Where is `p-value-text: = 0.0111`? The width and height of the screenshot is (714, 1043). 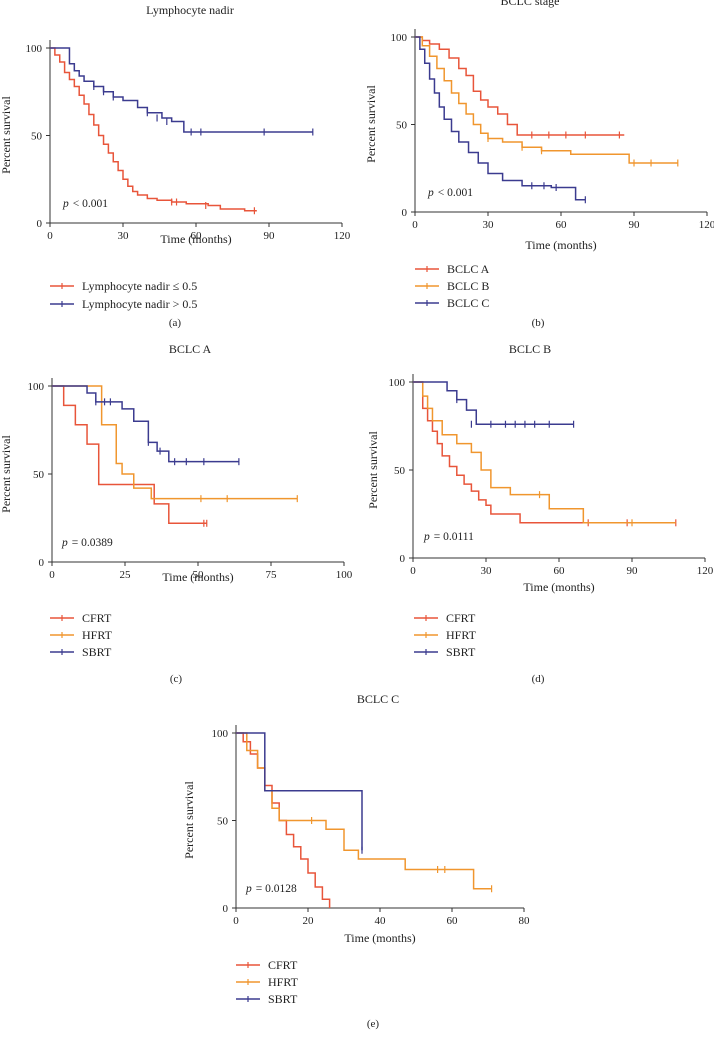
p-value-text: = 0.0111 is located at coordinates (454, 537).